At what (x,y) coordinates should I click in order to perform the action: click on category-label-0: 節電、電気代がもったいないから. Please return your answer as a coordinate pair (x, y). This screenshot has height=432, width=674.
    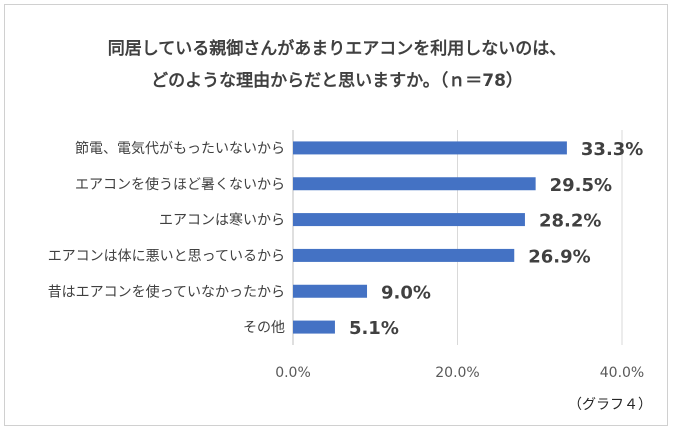
    Looking at the image, I should click on (180, 148).